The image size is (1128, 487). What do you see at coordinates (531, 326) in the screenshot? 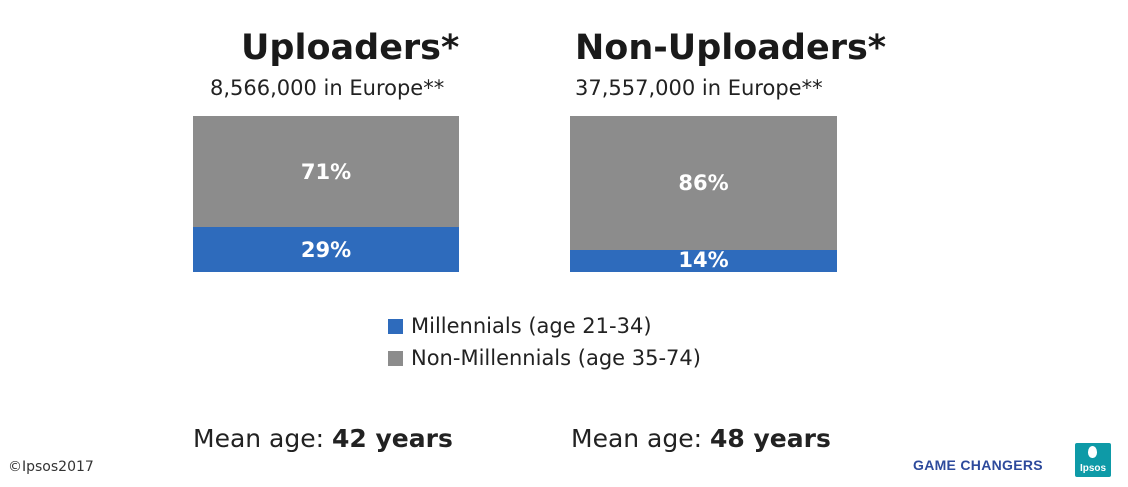
I see `legend-label-millennials: Millennials (age 21-34)` at bounding box center [531, 326].